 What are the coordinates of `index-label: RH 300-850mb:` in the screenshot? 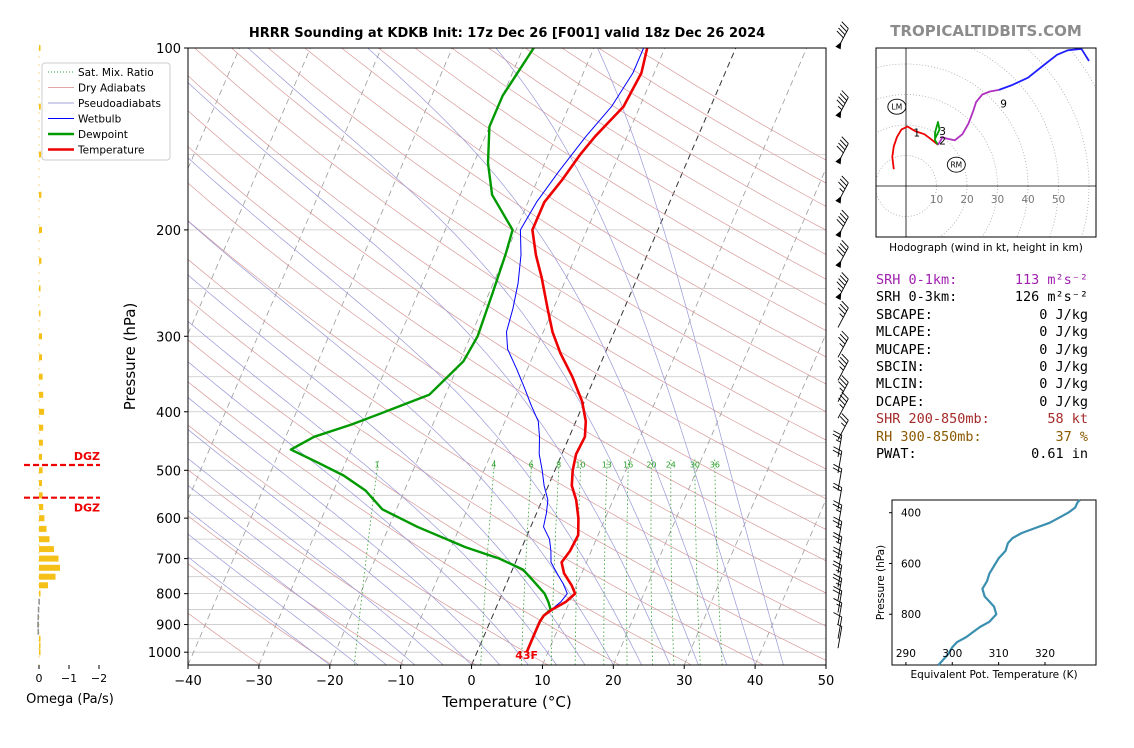 It's located at (929, 436).